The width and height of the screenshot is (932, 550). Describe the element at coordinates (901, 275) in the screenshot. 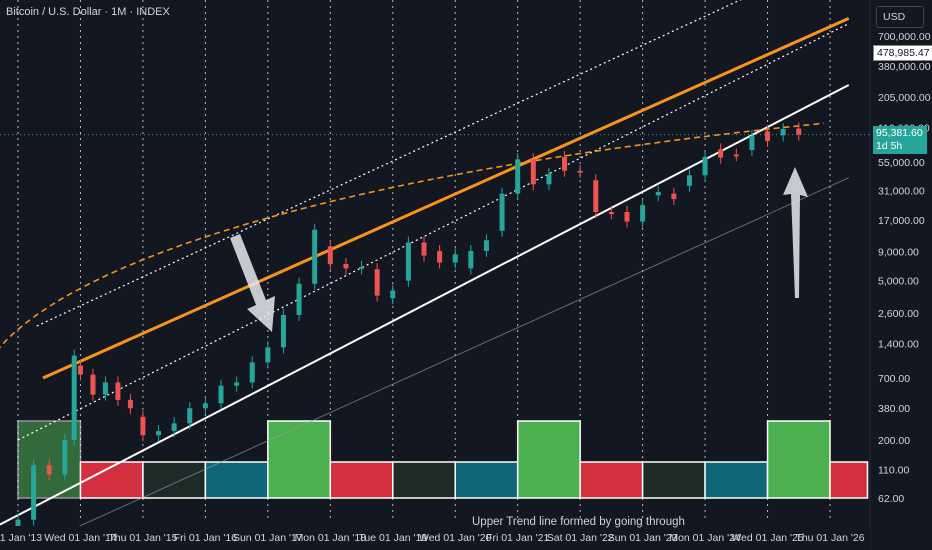

I see `price-axis-panel` at that location.